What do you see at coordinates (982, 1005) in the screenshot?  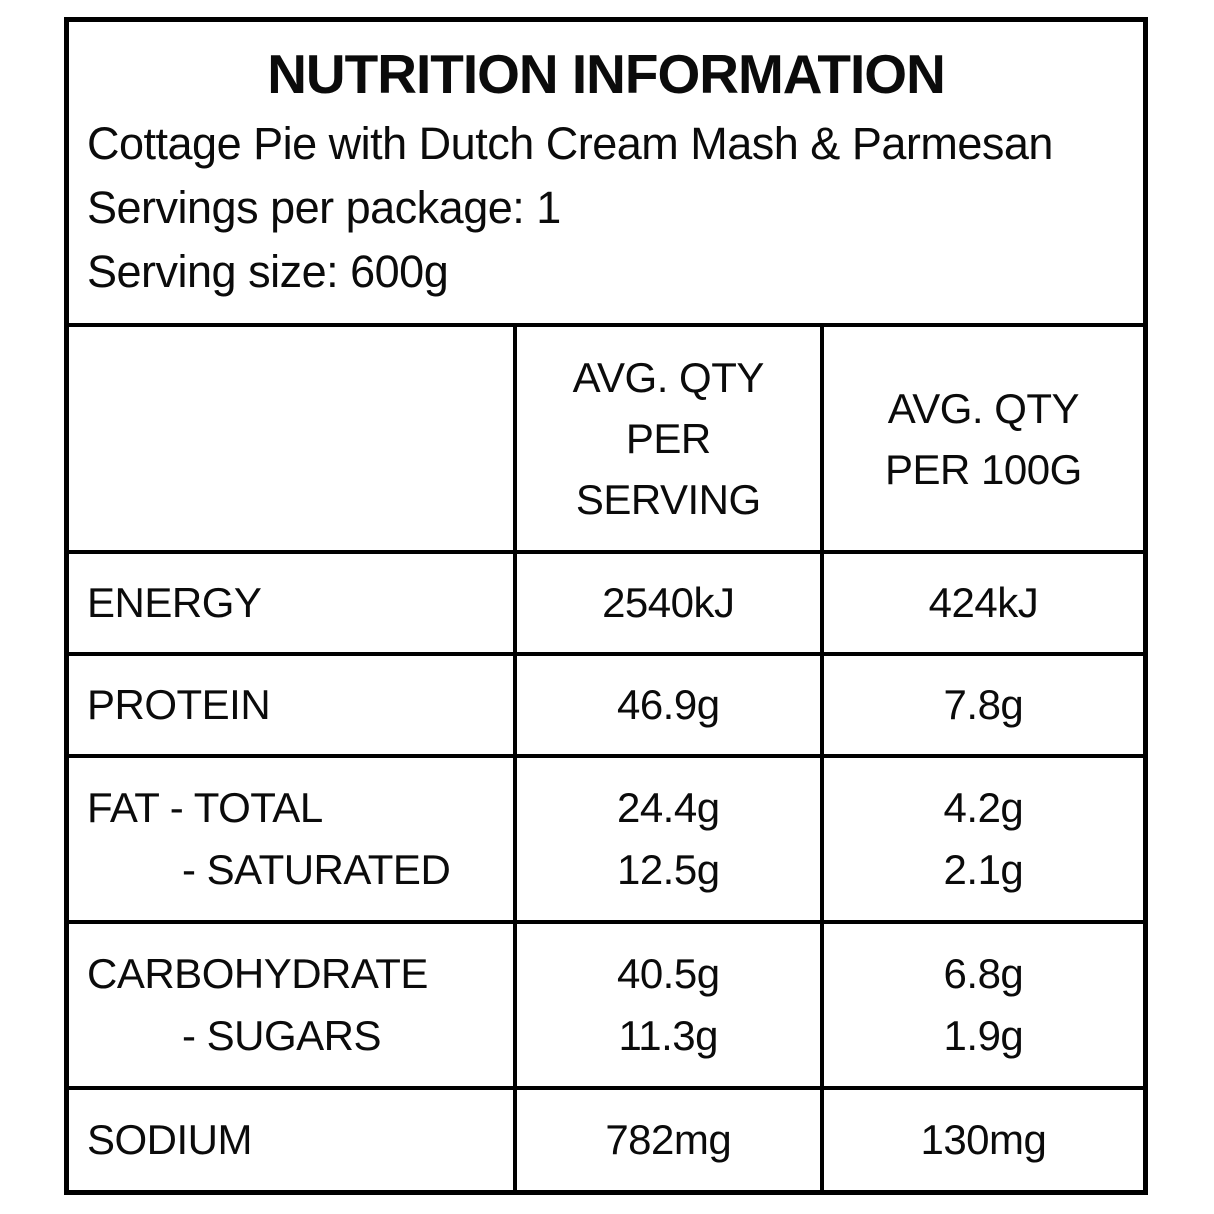 I see `per-100g-value: 6.8g 1.9g` at bounding box center [982, 1005].